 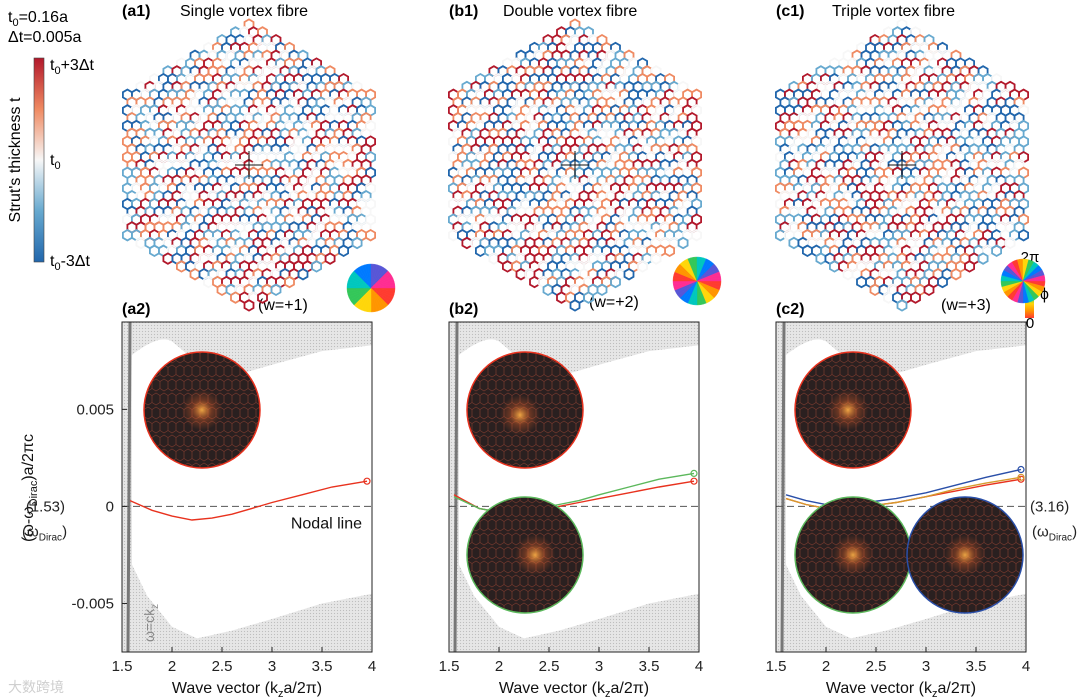 What do you see at coordinates (790, 11) in the screenshot?
I see `panel-tag: (c1)` at bounding box center [790, 11].